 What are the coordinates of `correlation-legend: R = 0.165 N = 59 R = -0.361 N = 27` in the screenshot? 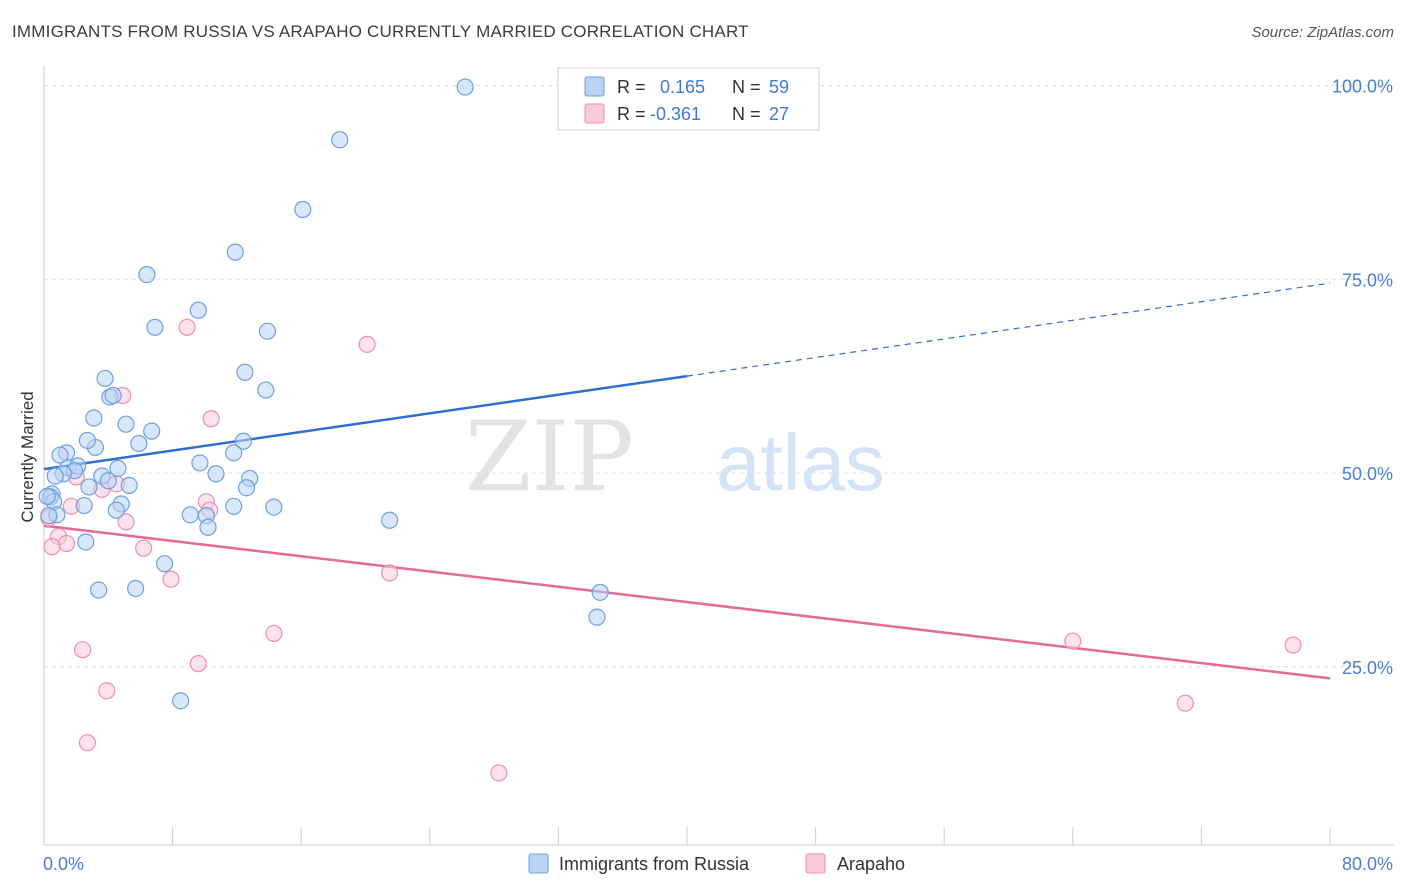 It's located at (688, 99).